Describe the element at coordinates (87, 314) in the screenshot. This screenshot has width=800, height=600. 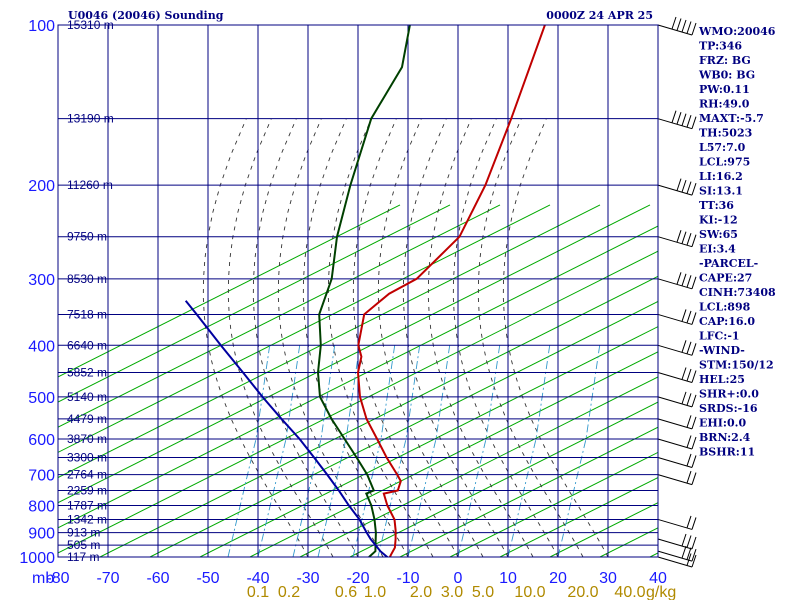
I see `height-label: 7518 m` at that location.